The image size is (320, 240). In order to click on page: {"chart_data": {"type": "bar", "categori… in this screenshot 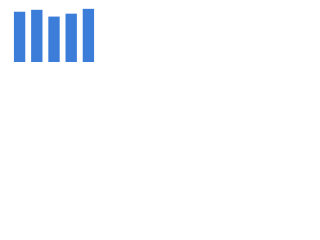, I will do `click(50, 35)`.